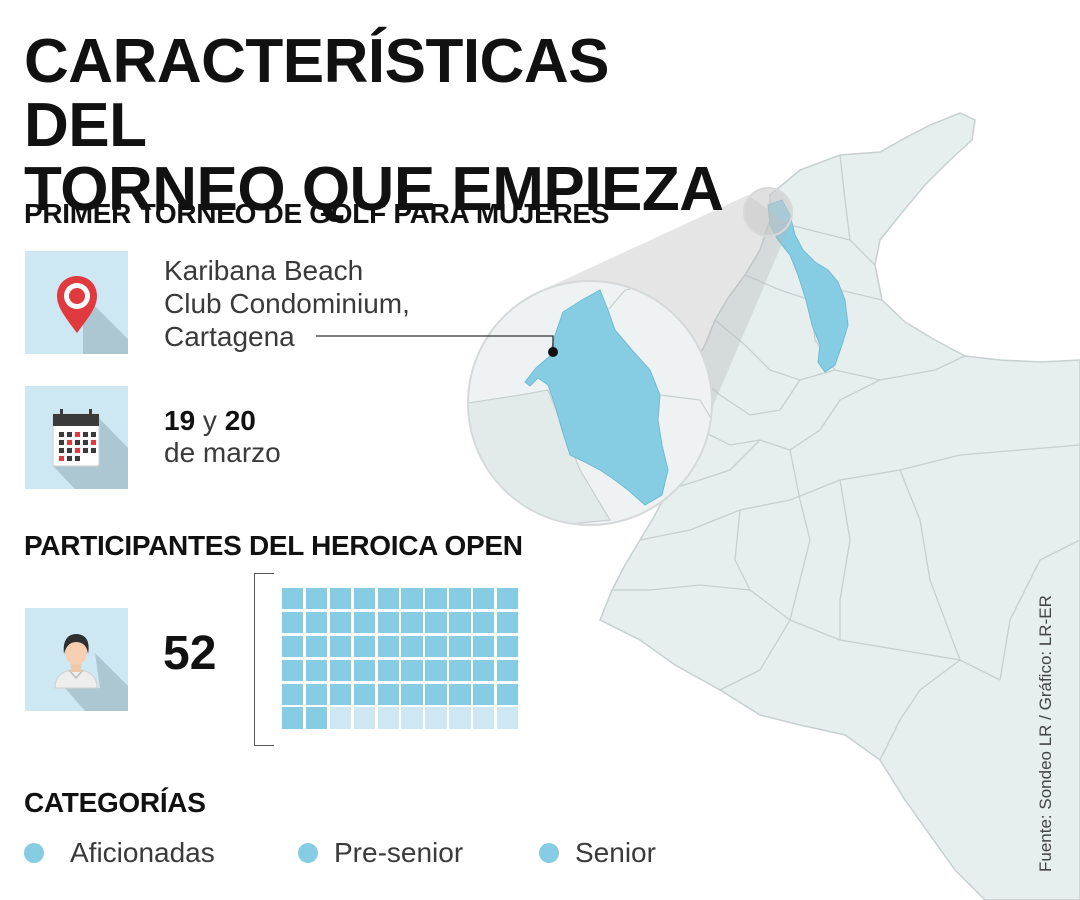 The height and width of the screenshot is (900, 1080). I want to click on focus-circle, so click(768, 212).